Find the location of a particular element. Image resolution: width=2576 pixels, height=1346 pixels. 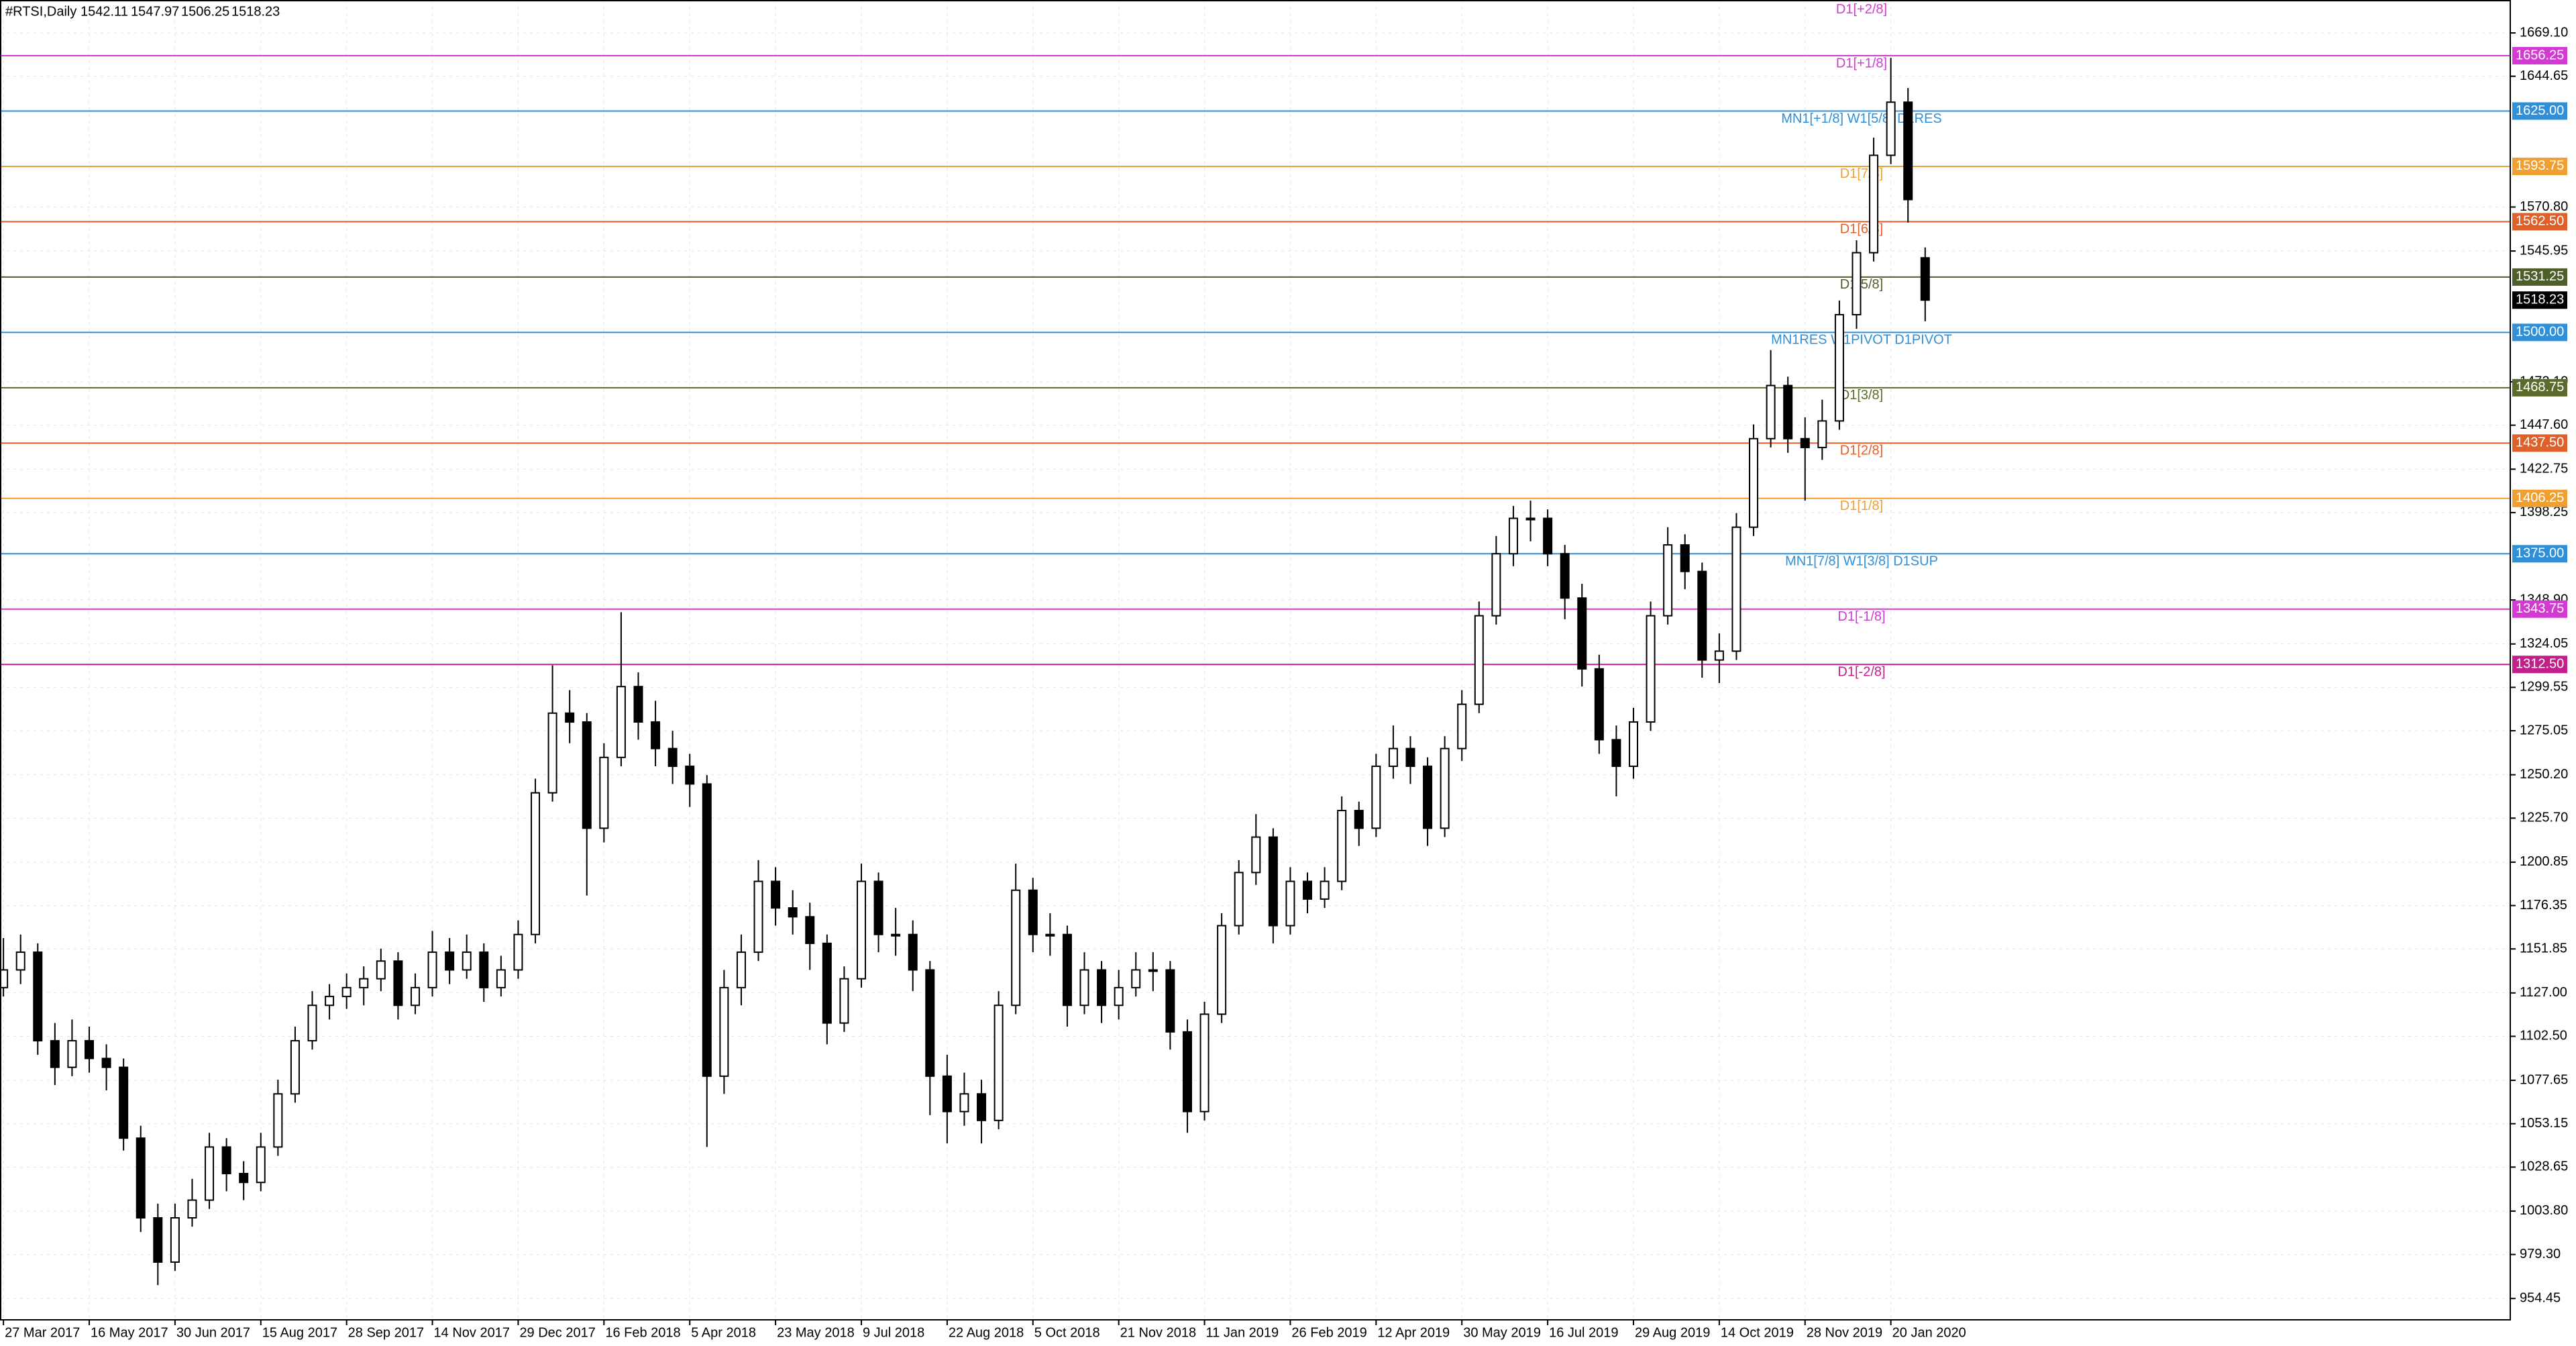

header-close: 1518.23 is located at coordinates (255, 12).